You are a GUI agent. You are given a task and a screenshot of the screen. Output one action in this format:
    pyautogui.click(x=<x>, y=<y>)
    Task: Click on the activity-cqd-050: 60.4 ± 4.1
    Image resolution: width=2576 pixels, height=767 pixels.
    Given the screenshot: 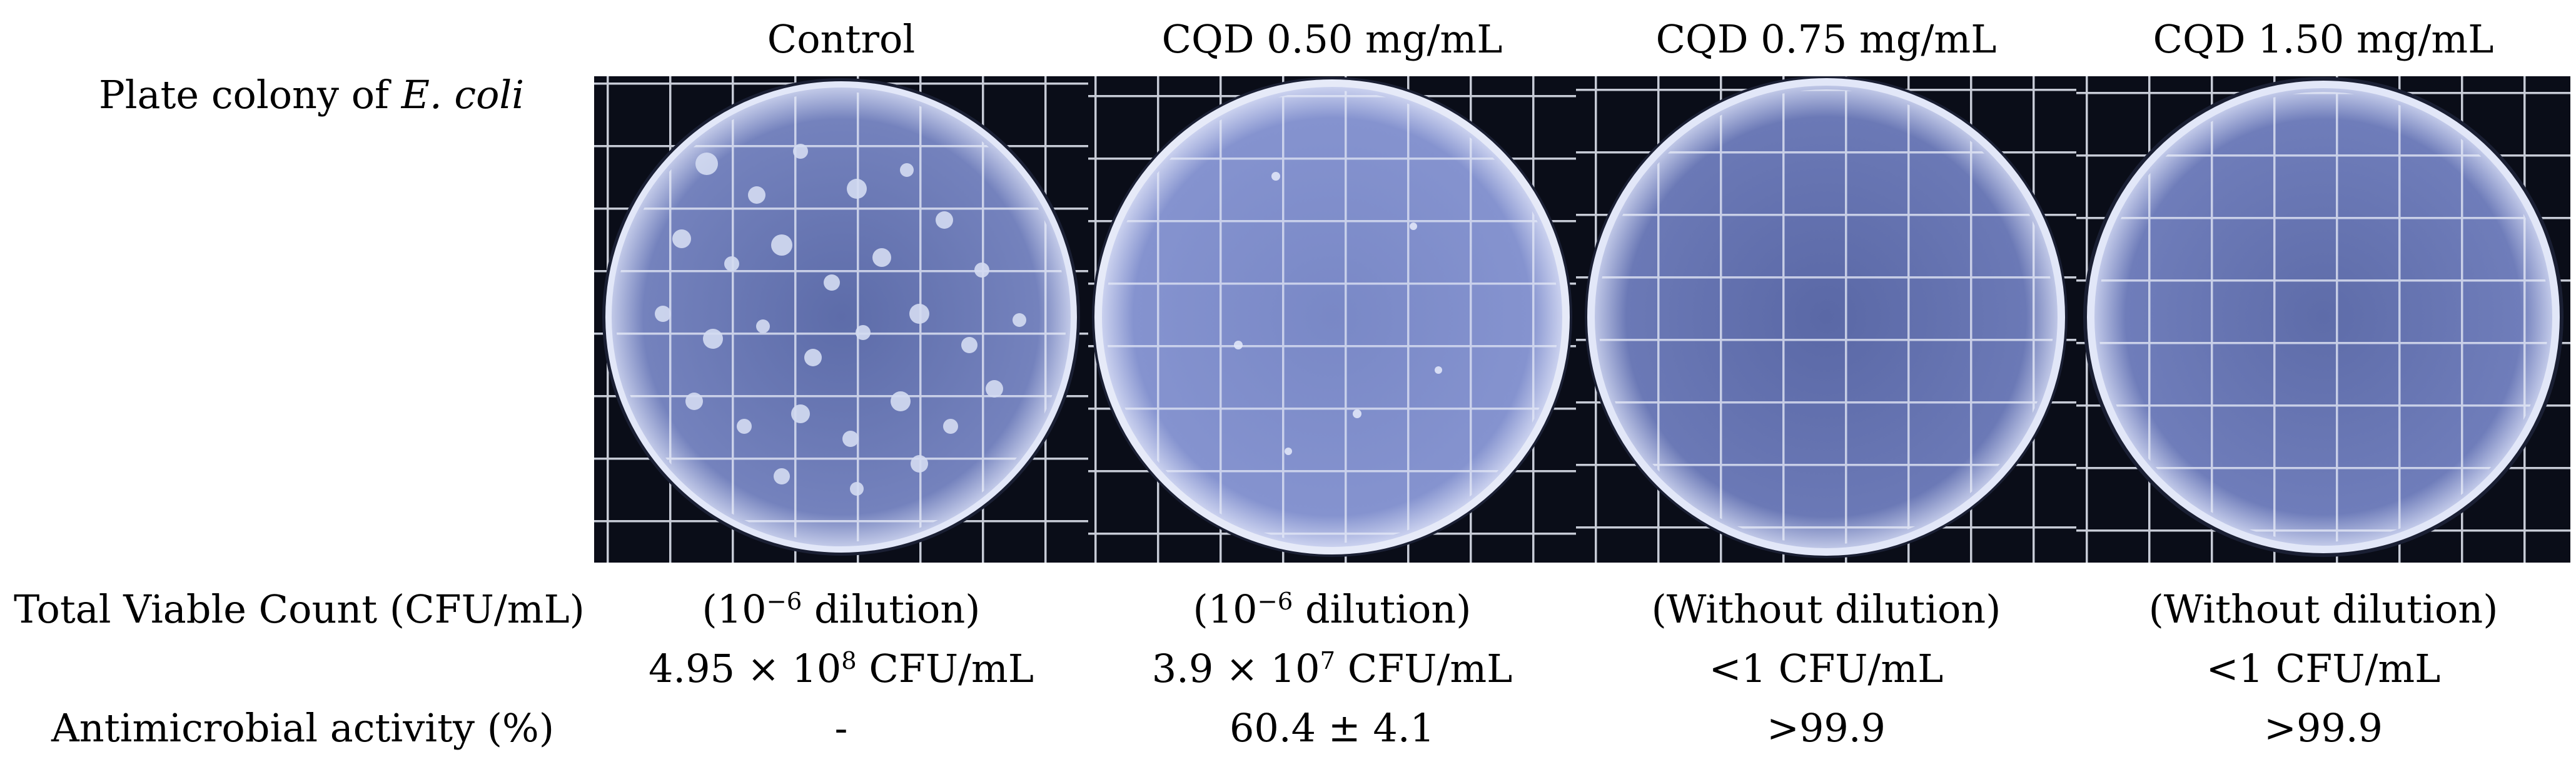 What is the action you would take?
    pyautogui.click(x=1332, y=728)
    